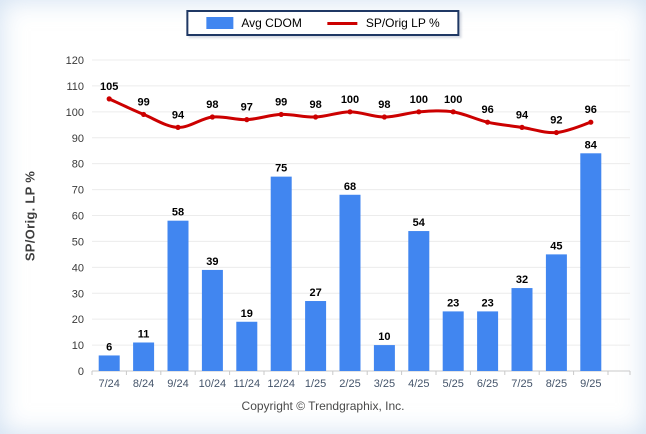 The height and width of the screenshot is (434, 646). I want to click on bar-value-label: 84, so click(591, 145).